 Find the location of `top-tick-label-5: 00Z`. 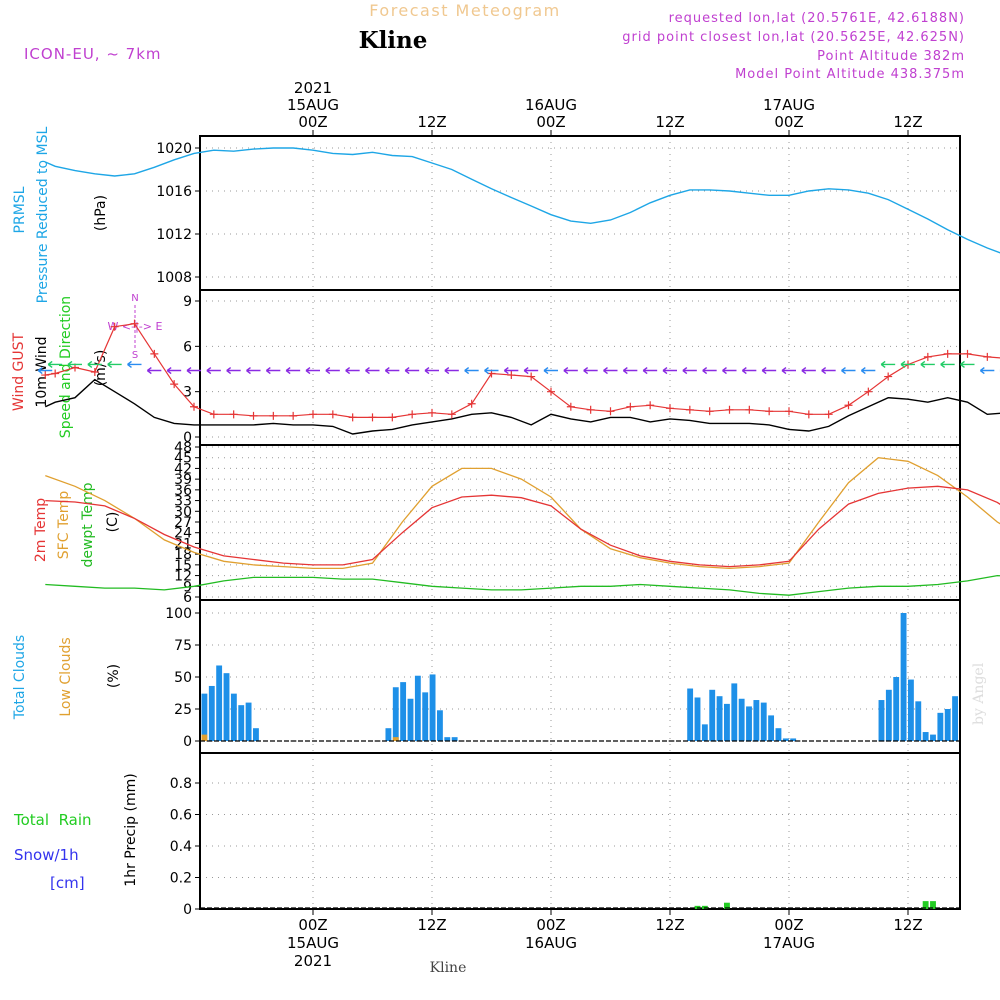

top-tick-label-5: 00Z is located at coordinates (788, 122).